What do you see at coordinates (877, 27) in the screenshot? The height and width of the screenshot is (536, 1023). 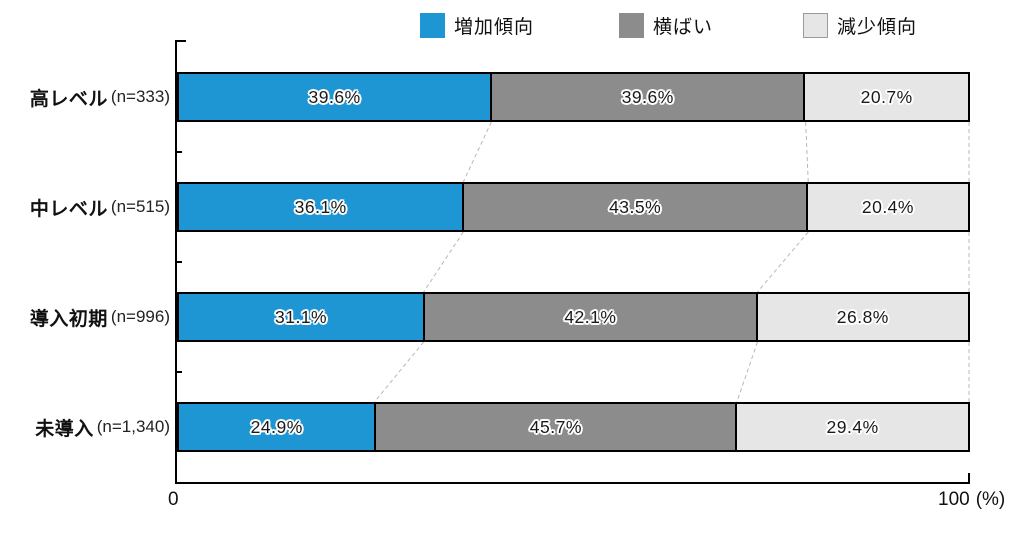 I see `legend-label: 減少傾向` at bounding box center [877, 27].